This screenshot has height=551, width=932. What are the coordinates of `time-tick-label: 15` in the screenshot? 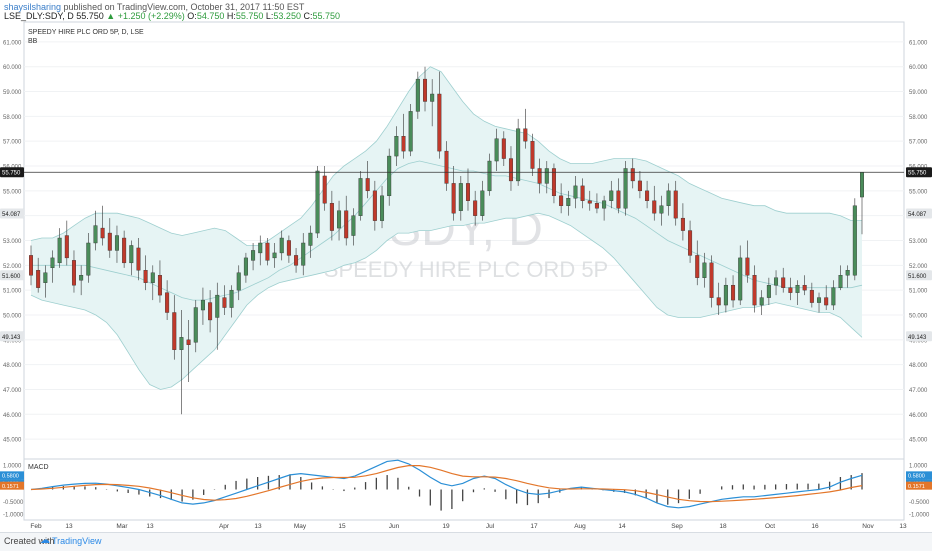 It's located at (342, 526).